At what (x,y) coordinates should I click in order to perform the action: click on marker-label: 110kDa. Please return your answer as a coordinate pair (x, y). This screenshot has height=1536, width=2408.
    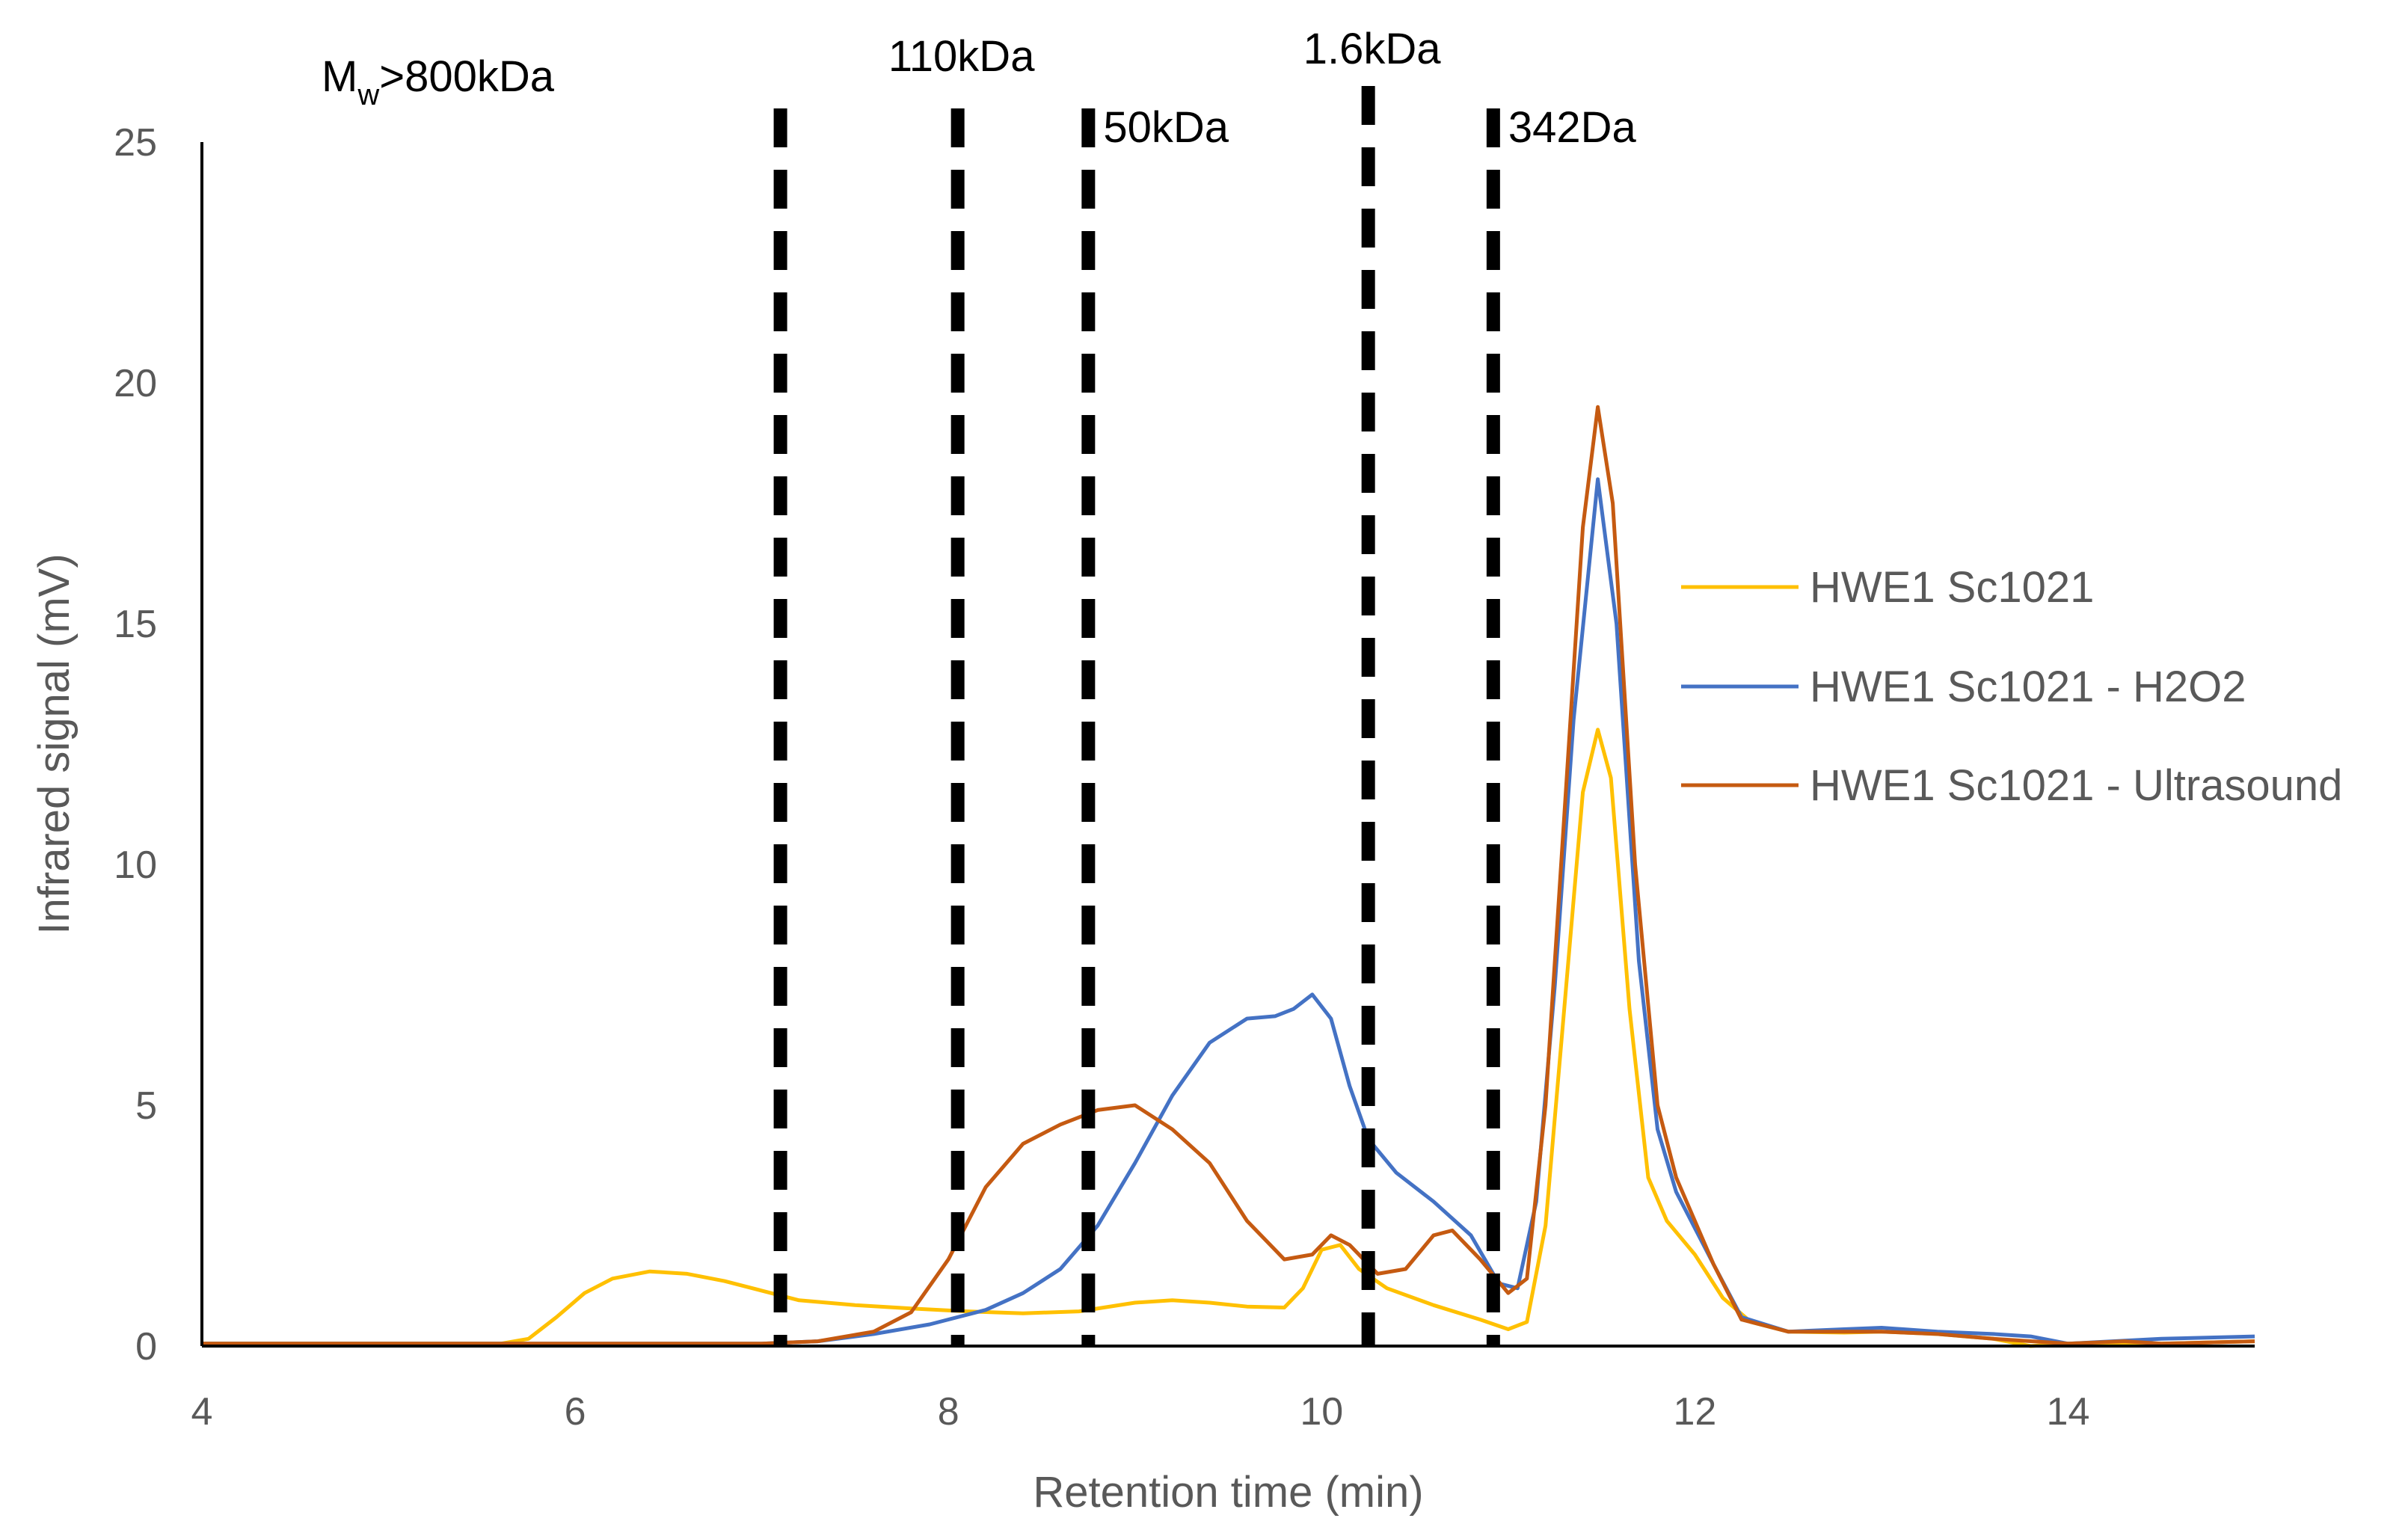
    Looking at the image, I should click on (961, 56).